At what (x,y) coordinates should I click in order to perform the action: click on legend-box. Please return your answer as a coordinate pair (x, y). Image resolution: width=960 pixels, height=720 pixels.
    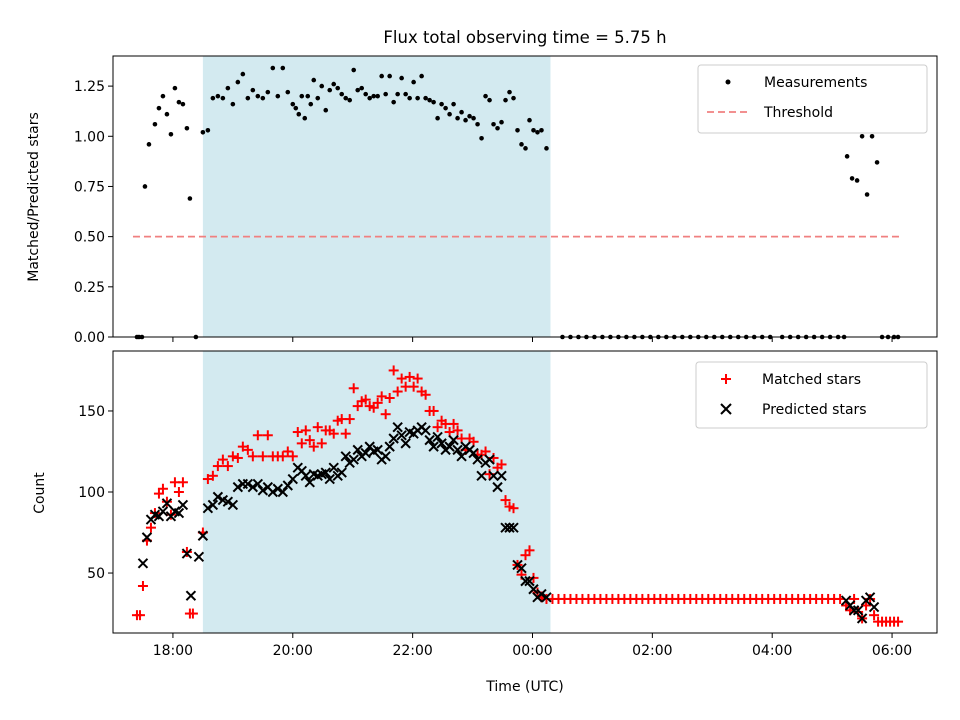
    Looking at the image, I should click on (812, 99).